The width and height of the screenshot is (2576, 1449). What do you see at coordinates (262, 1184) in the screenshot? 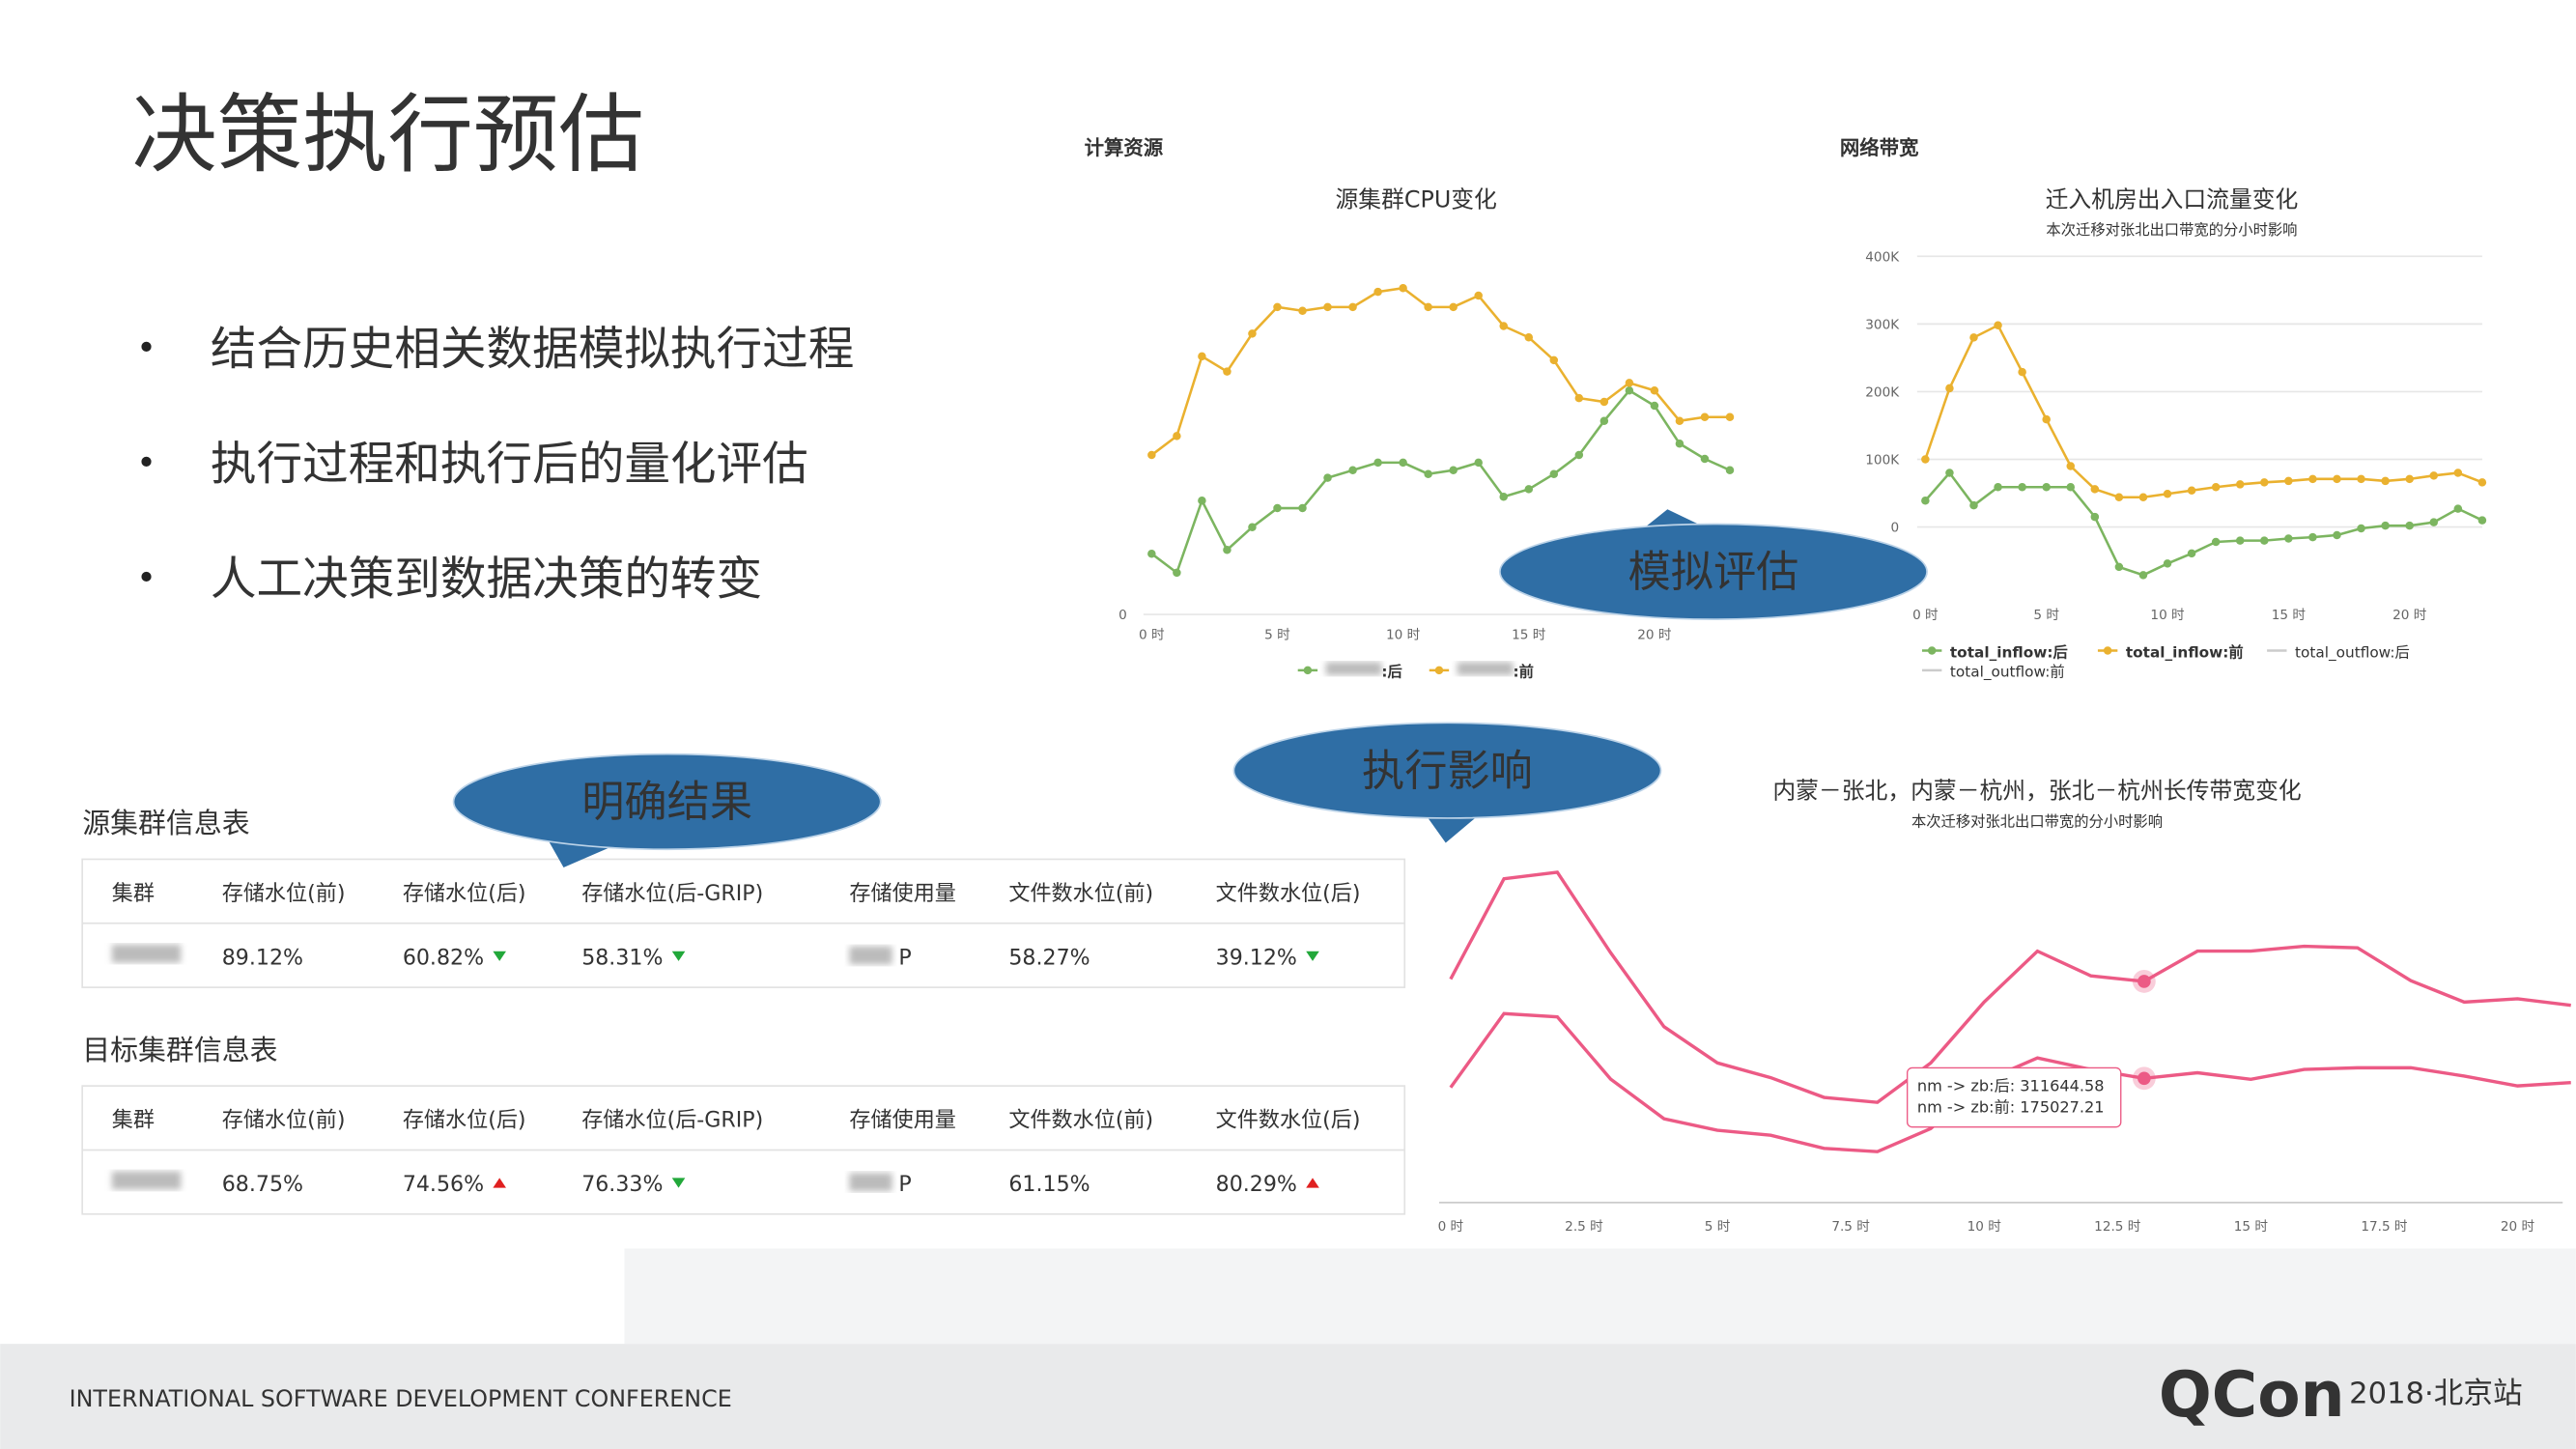
I see `cell-value: 68.75%` at bounding box center [262, 1184].